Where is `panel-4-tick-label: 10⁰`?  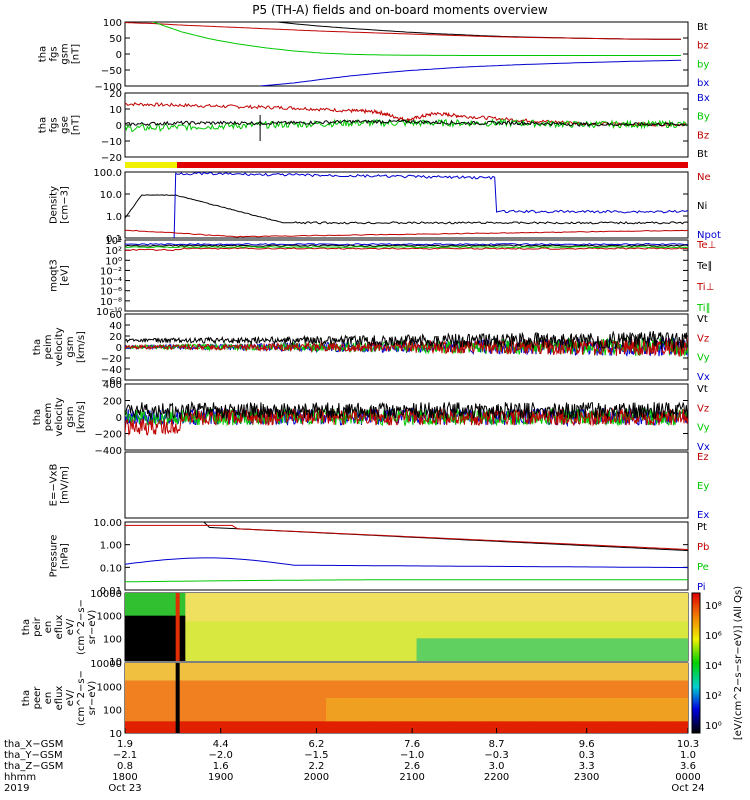
panel-4-tick-label: 10⁰ is located at coordinates (113, 261).